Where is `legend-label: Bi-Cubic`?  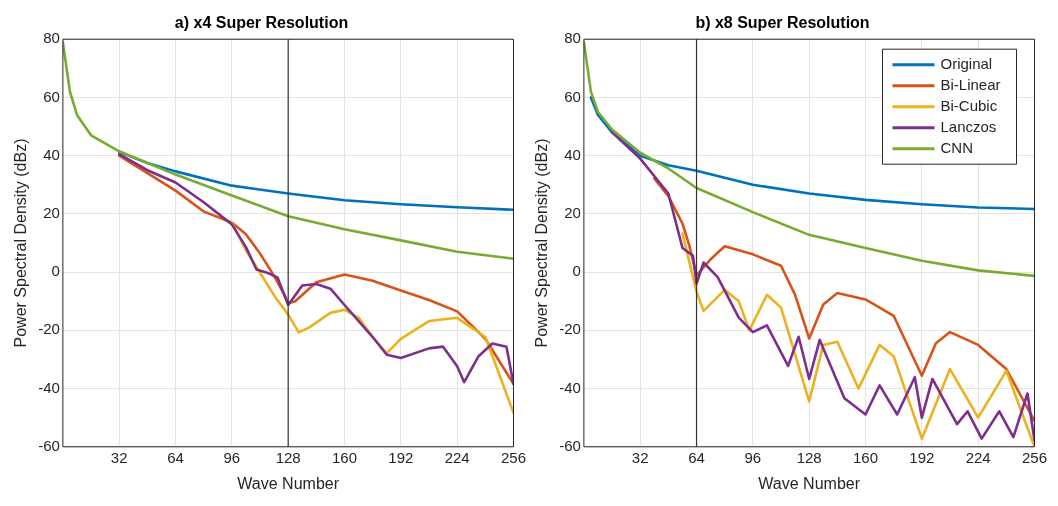 legend-label: Bi-Cubic is located at coordinates (969, 105).